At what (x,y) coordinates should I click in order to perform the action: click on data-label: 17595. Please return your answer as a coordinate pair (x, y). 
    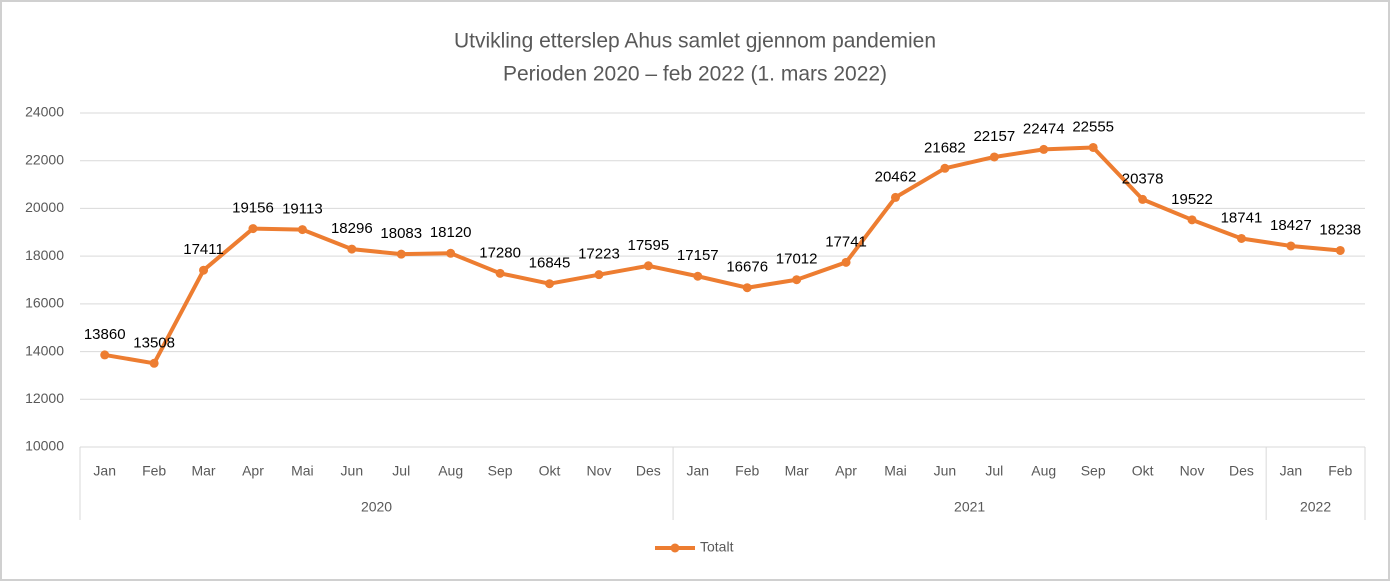
    Looking at the image, I should click on (649, 245).